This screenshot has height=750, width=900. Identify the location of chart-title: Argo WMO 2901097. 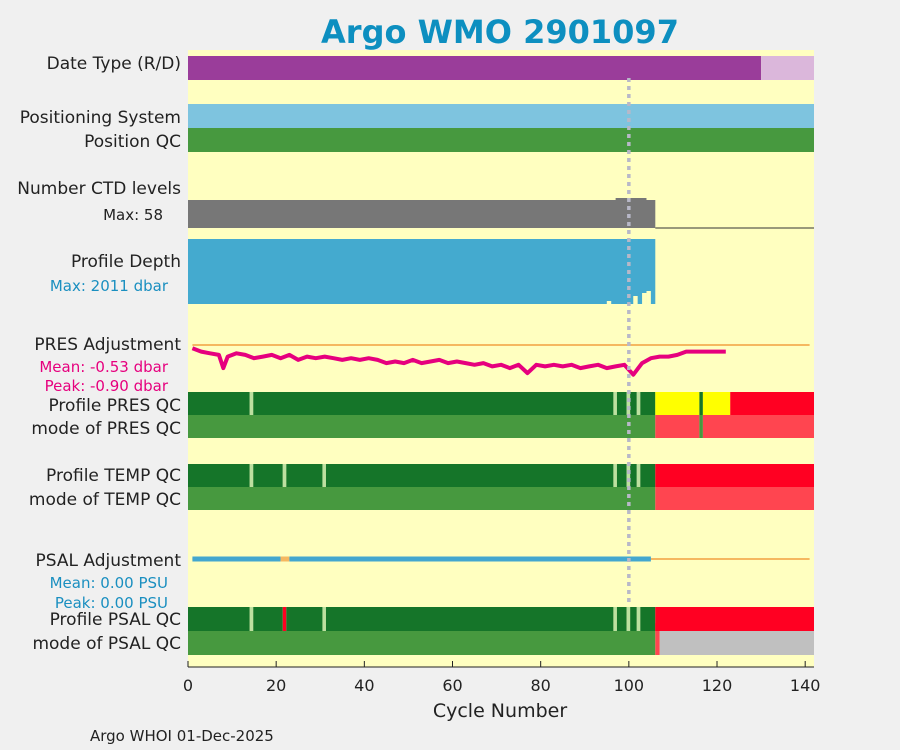
(500, 32).